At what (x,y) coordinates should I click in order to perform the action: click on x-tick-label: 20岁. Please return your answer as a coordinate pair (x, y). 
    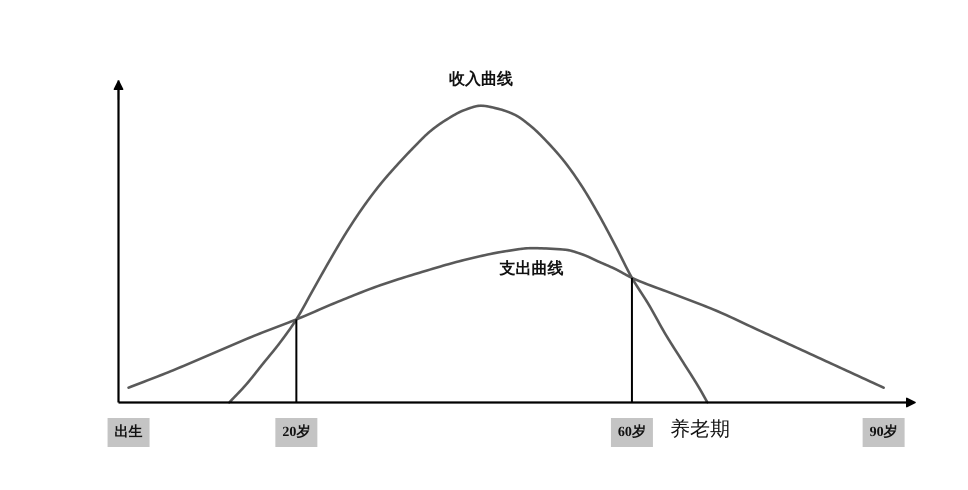
    Looking at the image, I should click on (296, 432).